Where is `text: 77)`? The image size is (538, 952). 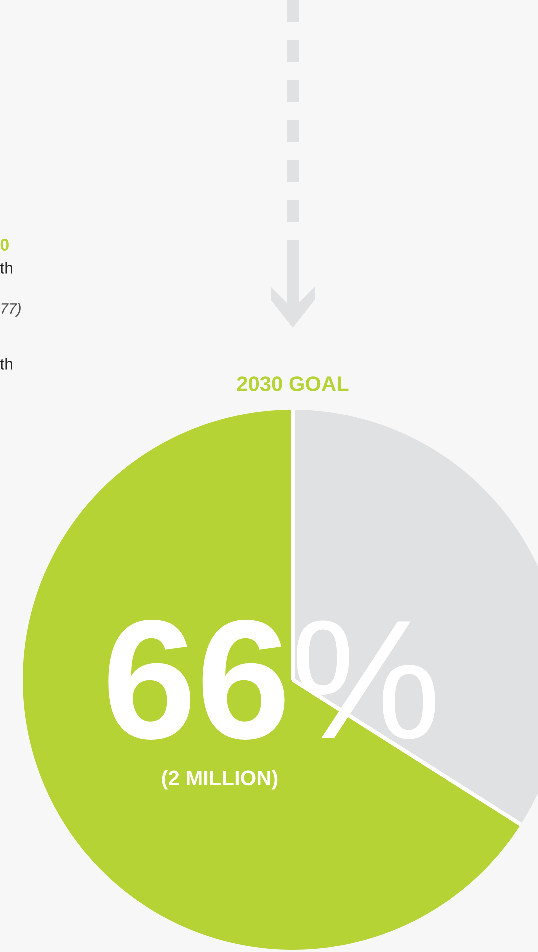 text: 77) is located at coordinates (11, 310).